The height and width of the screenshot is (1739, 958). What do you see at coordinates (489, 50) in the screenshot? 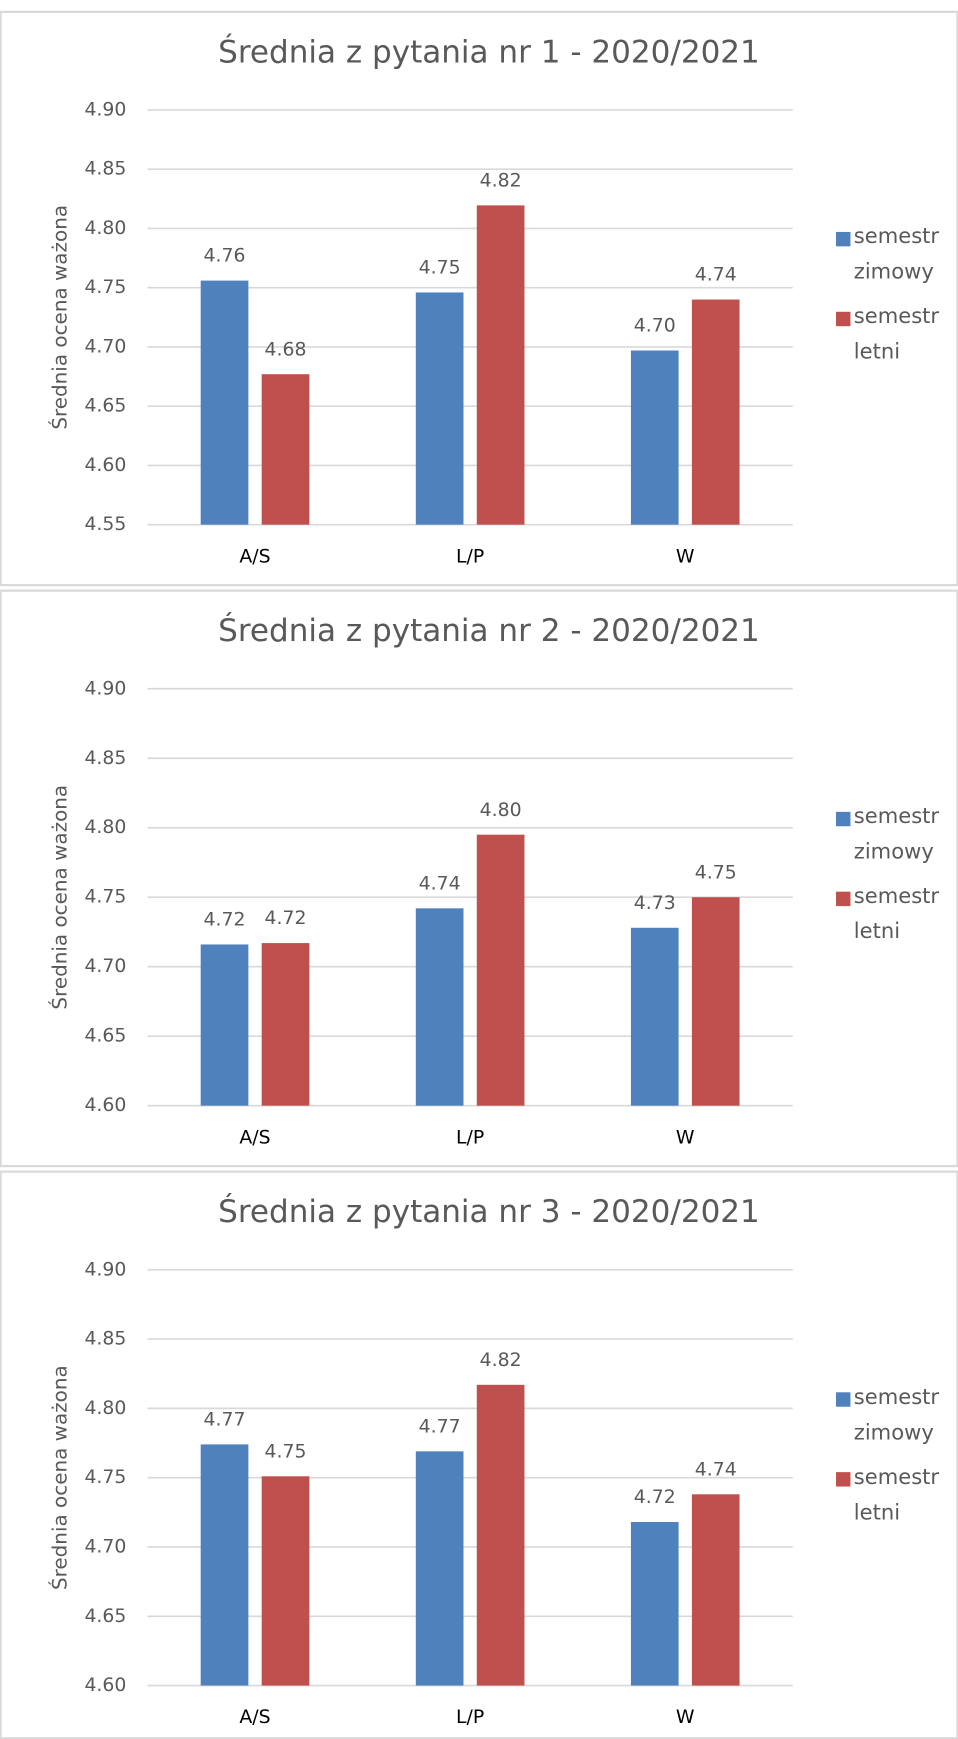
I see `chart-title: Średnia z pytania nr 1 - 2020/2021` at bounding box center [489, 50].